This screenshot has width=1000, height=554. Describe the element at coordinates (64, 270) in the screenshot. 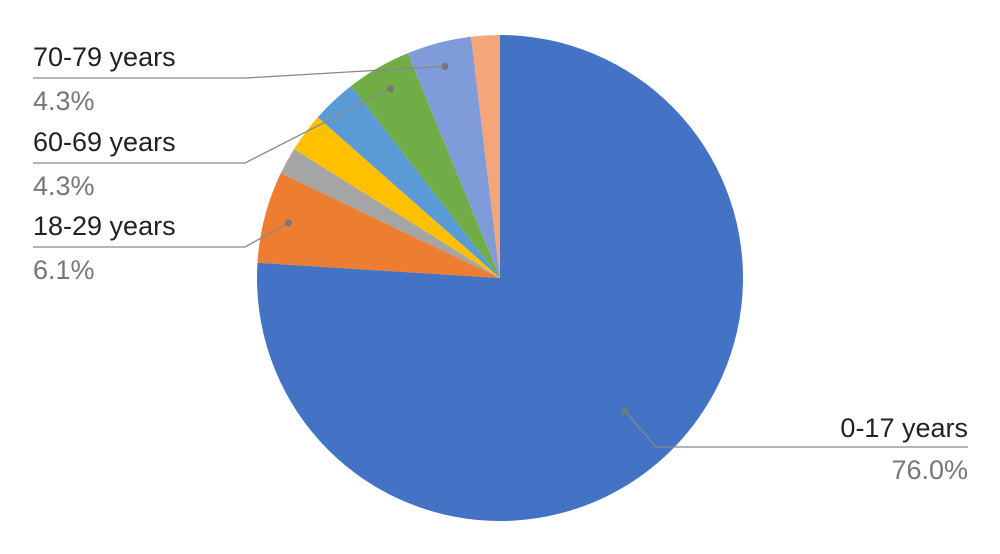

I see `slice-value: 6.1%` at that location.